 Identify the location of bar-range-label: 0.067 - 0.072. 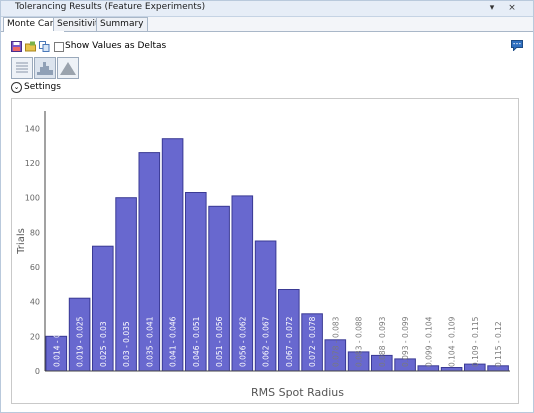
(289, 341).